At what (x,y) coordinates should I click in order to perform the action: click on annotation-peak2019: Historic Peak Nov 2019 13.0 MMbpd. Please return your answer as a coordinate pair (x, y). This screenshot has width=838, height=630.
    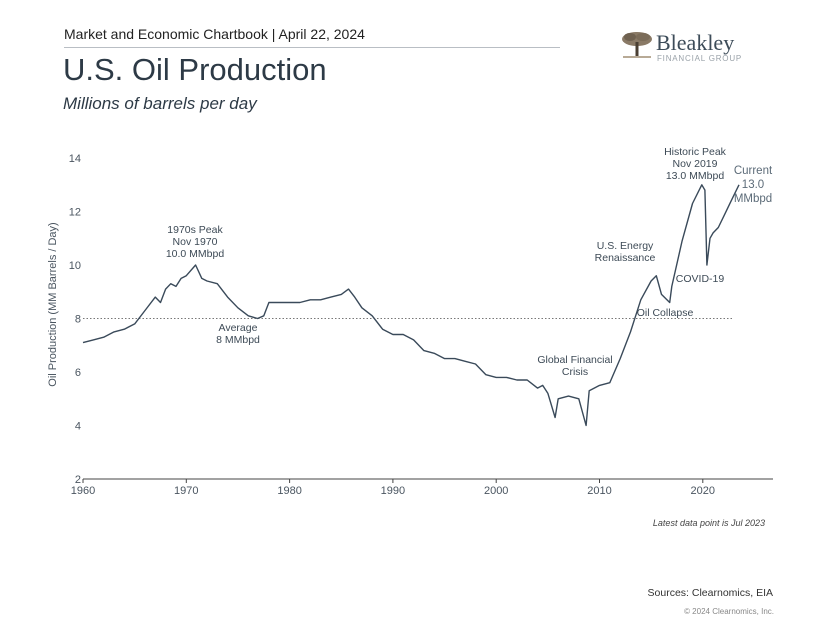
    Looking at the image, I should click on (695, 164).